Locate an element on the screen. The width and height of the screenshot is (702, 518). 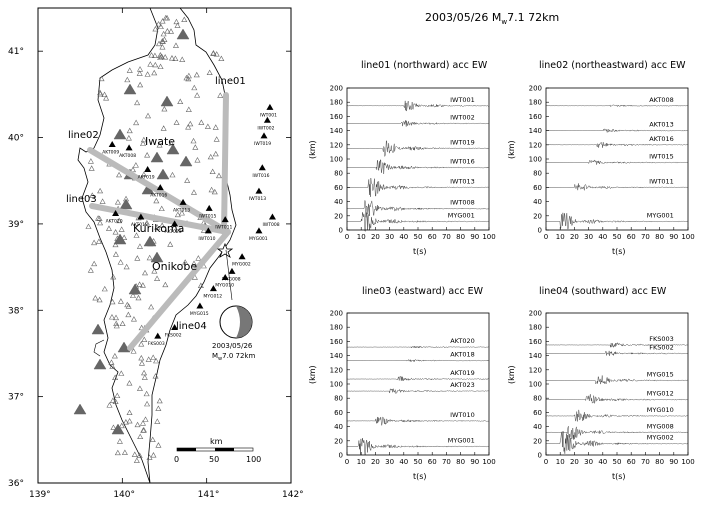
station-label: AKT013 is located at coordinates (181, 210).